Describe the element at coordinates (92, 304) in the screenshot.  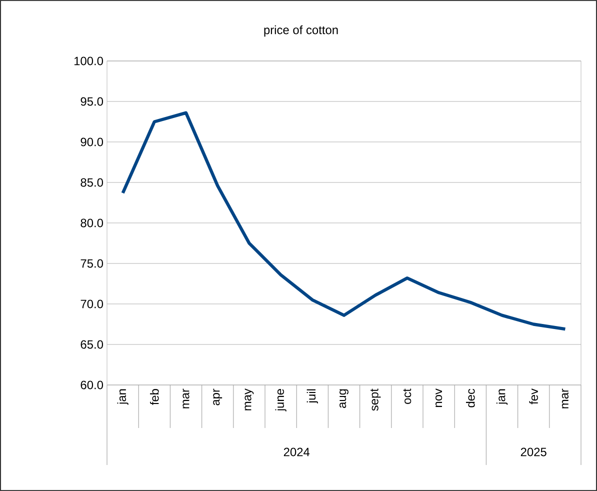
I see `y-tick-label: 70.0` at that location.